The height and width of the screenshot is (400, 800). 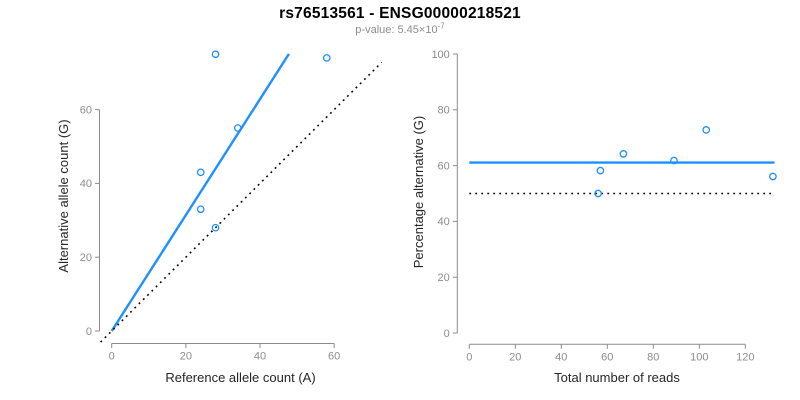 I want to click on x-tick-label: 120, so click(x=745, y=357).